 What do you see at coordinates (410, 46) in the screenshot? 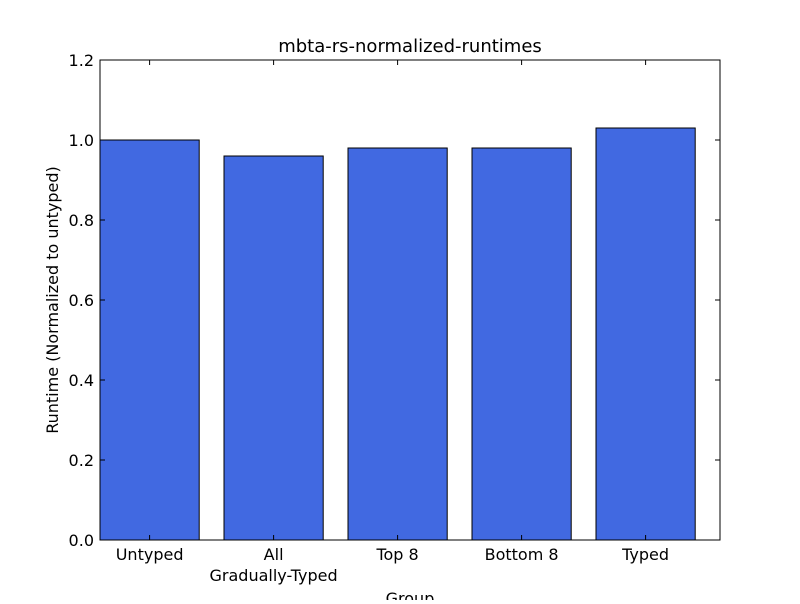
I see `chart-title: mbta-rs-normalized-runtimes` at bounding box center [410, 46].